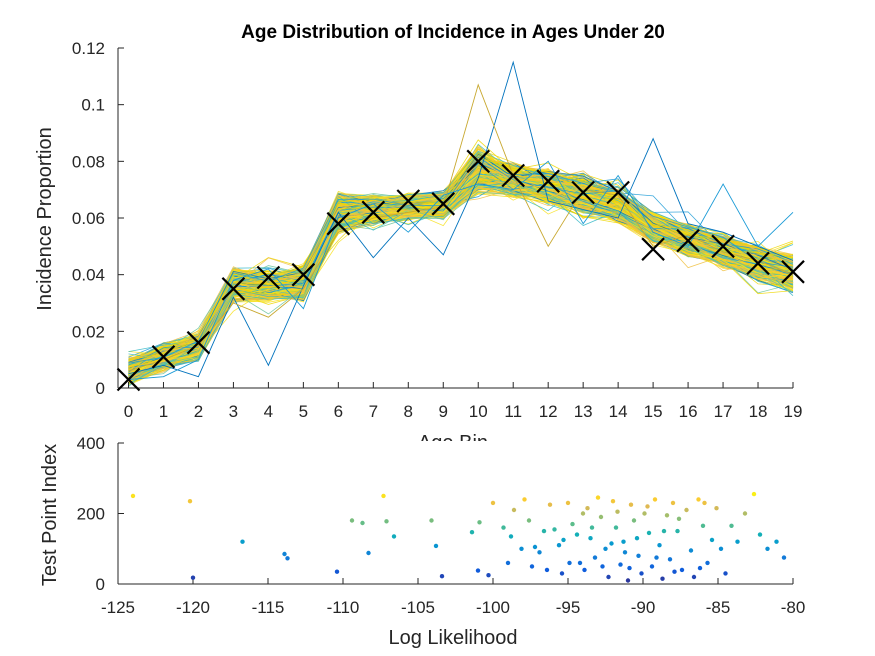  Describe the element at coordinates (493, 607) in the screenshot. I see `scatter-x-tick-label: -100` at that location.